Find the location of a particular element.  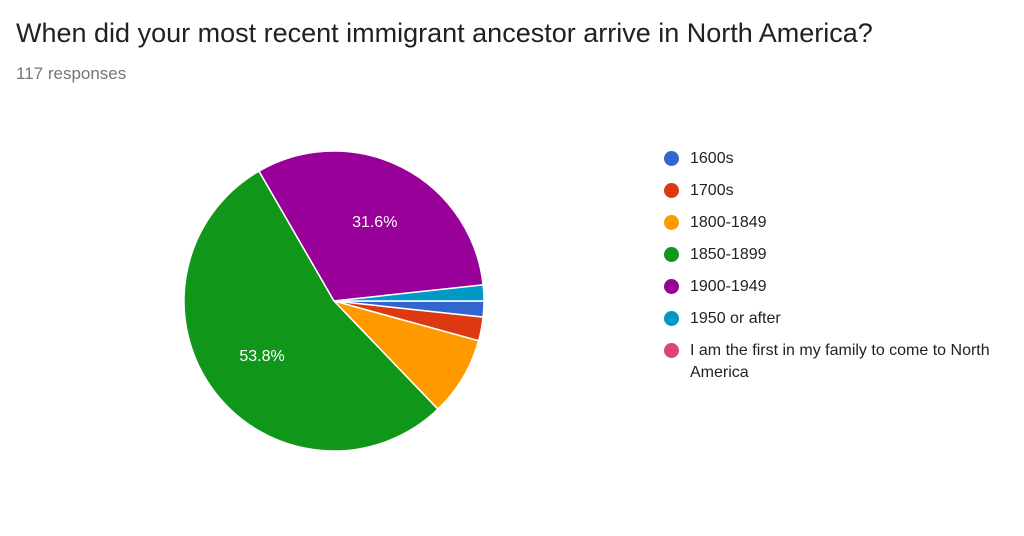

pie-slice-1900-1949 is located at coordinates (370, 226).